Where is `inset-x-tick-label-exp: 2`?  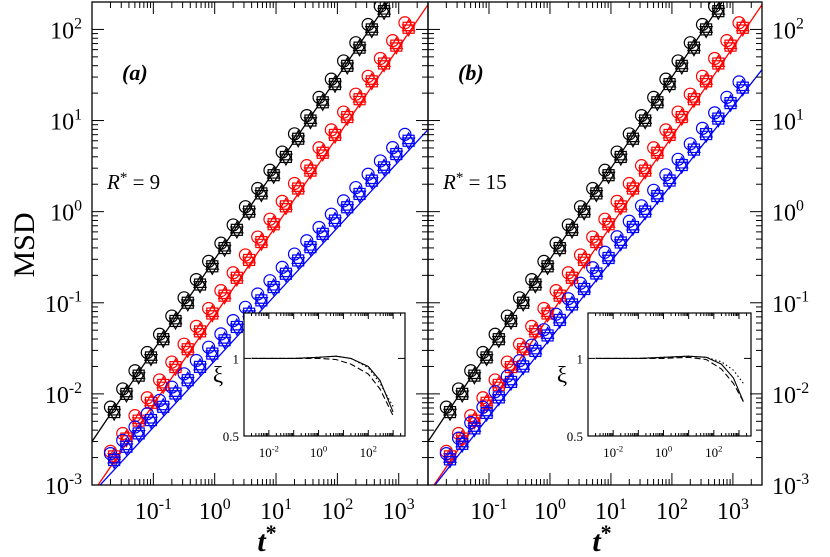
inset-x-tick-label-exp: 2 is located at coordinates (375, 449).